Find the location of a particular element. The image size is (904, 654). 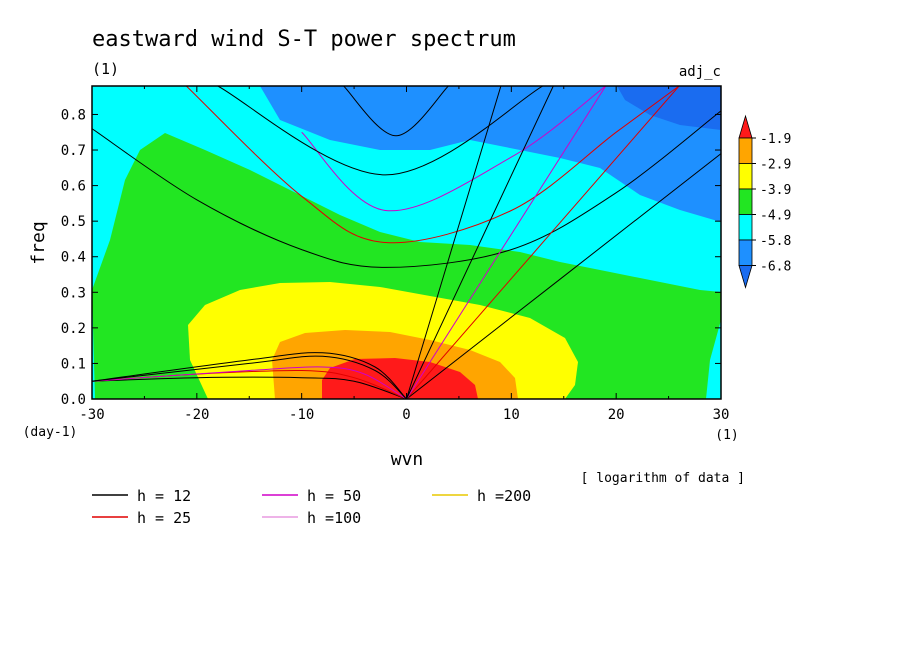

x-tick-label: 30 is located at coordinates (721, 415).